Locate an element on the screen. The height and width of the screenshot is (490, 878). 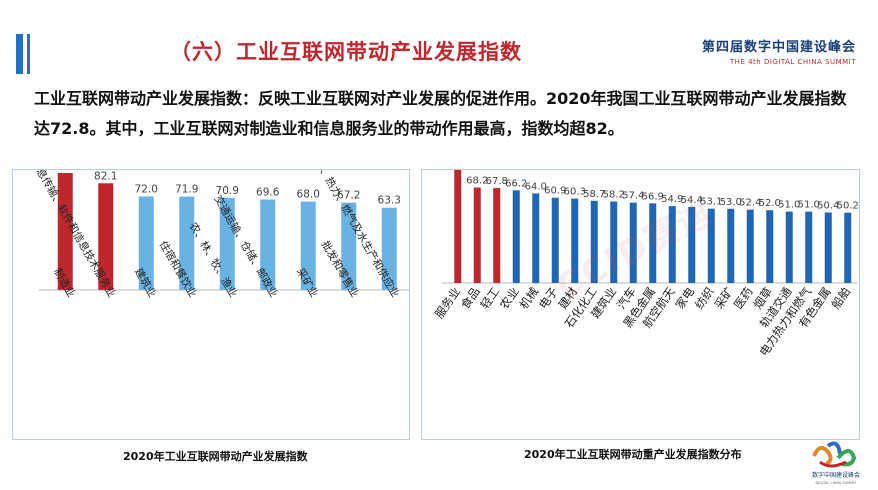
logo-name-en: DIGITAL CHINA SUMMIT is located at coordinates (836, 483).